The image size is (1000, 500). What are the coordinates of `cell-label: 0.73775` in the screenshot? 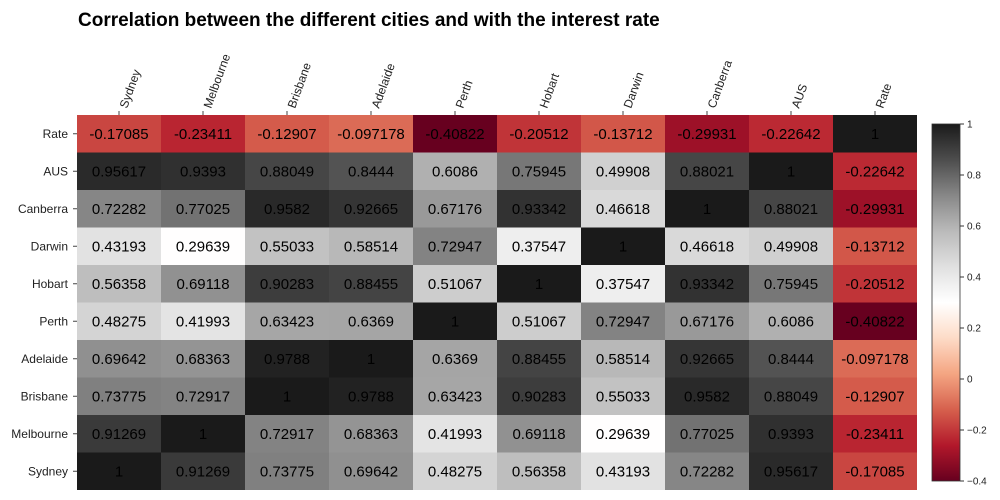 It's located at (287, 471).